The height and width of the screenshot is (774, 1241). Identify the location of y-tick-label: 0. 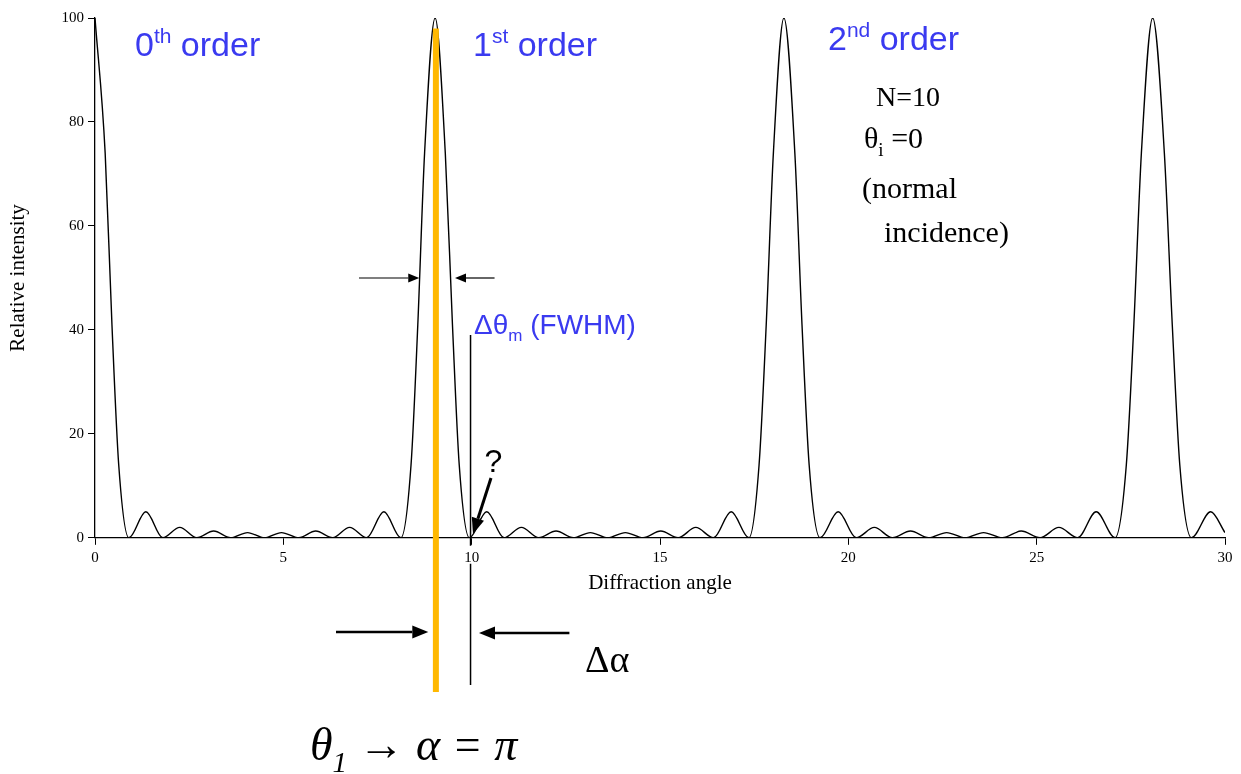
(80, 536).